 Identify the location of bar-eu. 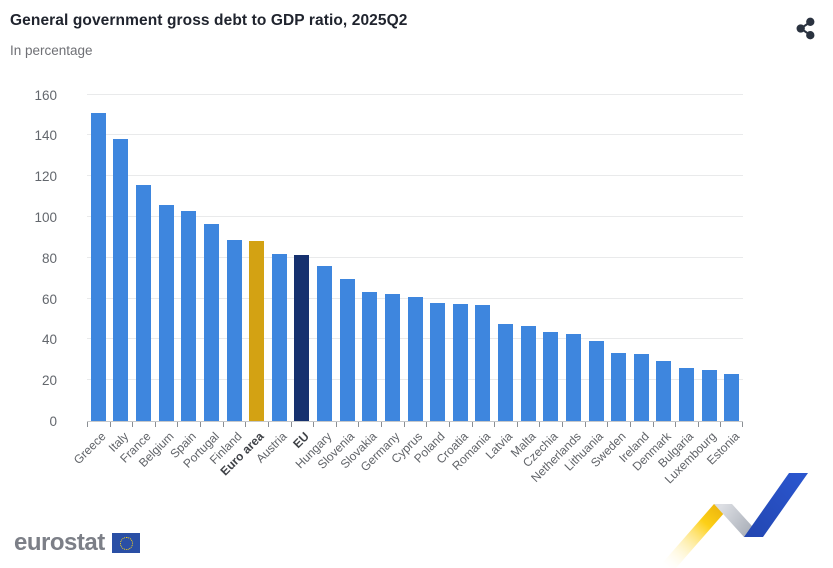
(302, 337).